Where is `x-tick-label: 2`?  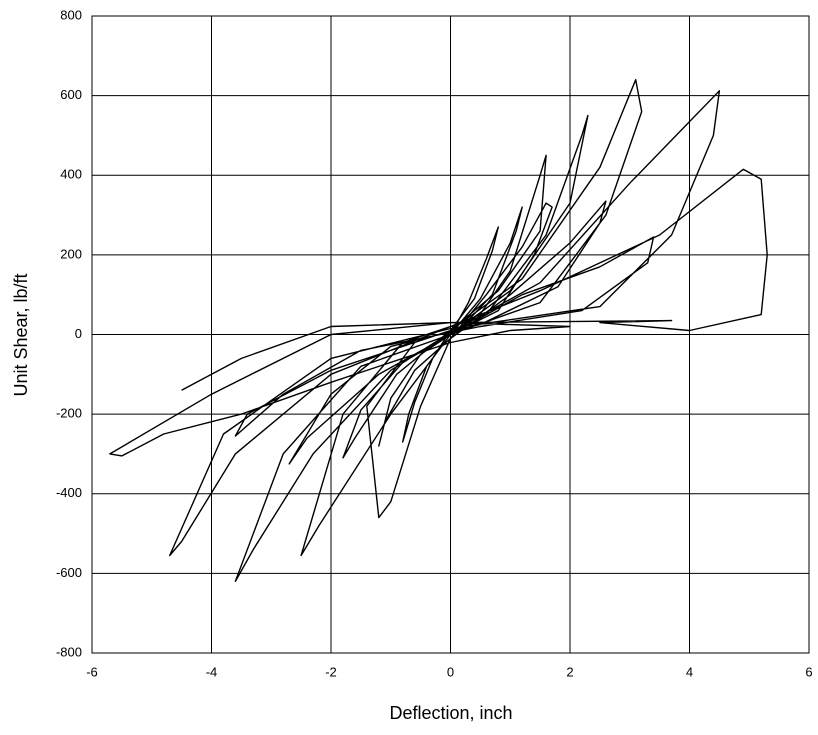
x-tick-label: 2 is located at coordinates (569, 671).